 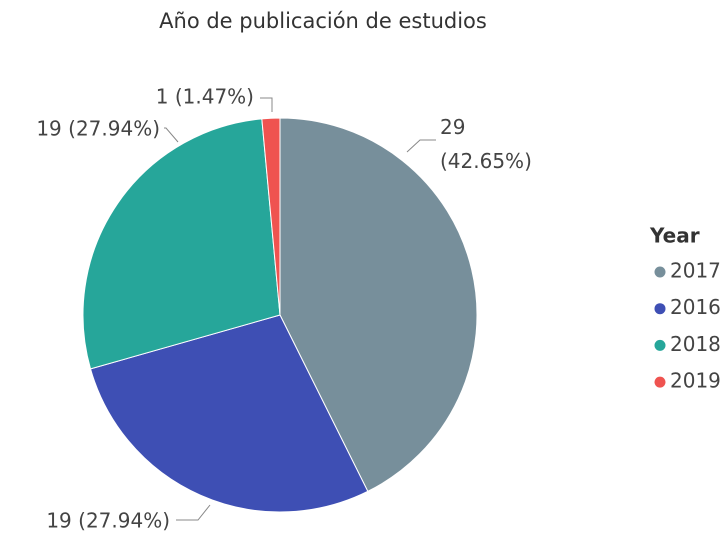 I want to click on legend-title: Year, so click(x=674, y=236).